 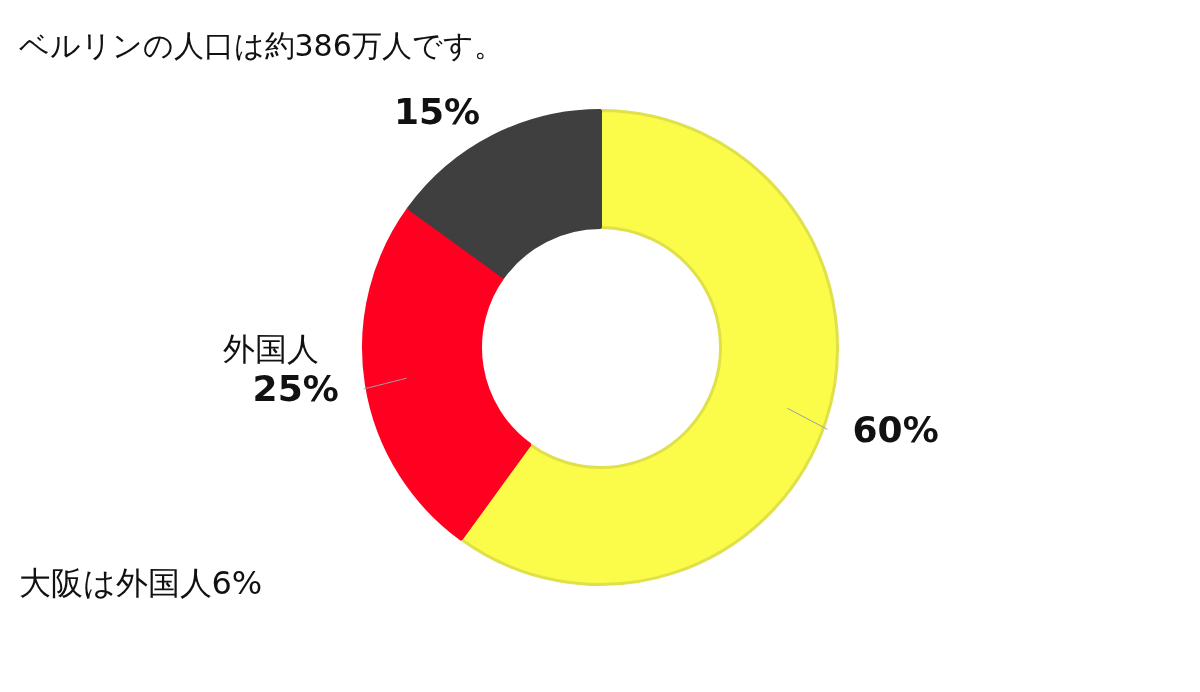 What do you see at coordinates (437, 111) in the screenshot?
I see `data-label: 15%` at bounding box center [437, 111].